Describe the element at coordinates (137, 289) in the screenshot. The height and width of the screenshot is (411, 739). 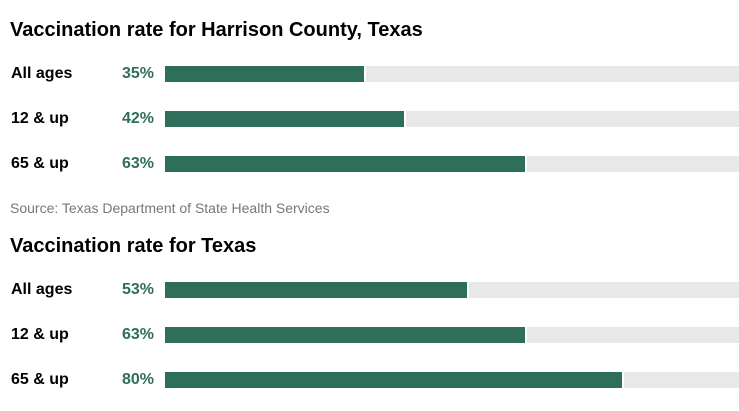
I see `value-label: 53%` at that location.